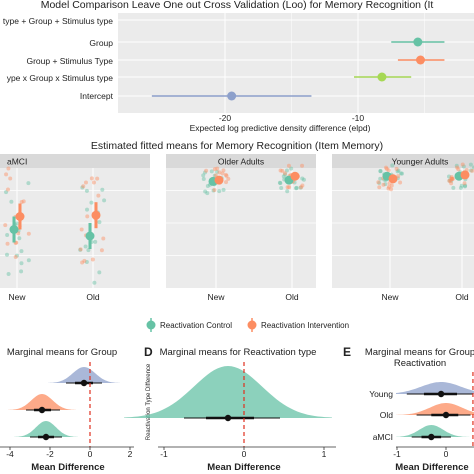 This screenshot has height=474, width=474. What do you see at coordinates (347, 352) in the screenshot?
I see `panel-e-letter: E` at bounding box center [347, 352].